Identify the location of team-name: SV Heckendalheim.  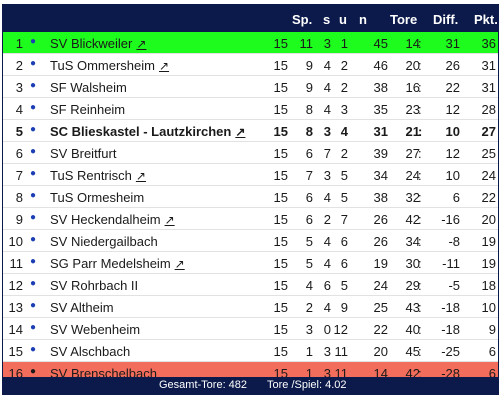
(105, 219).